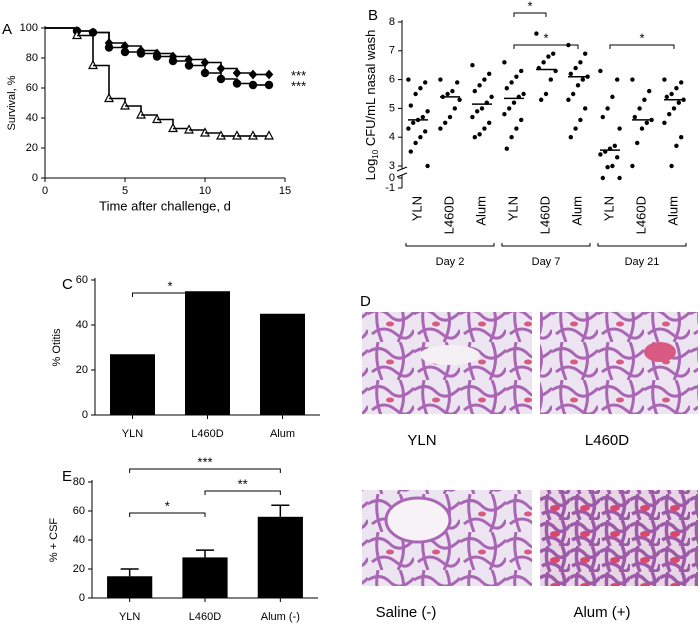  Describe the element at coordinates (54, 540) in the screenshot. I see `y-axis-title: % + CSF` at that location.